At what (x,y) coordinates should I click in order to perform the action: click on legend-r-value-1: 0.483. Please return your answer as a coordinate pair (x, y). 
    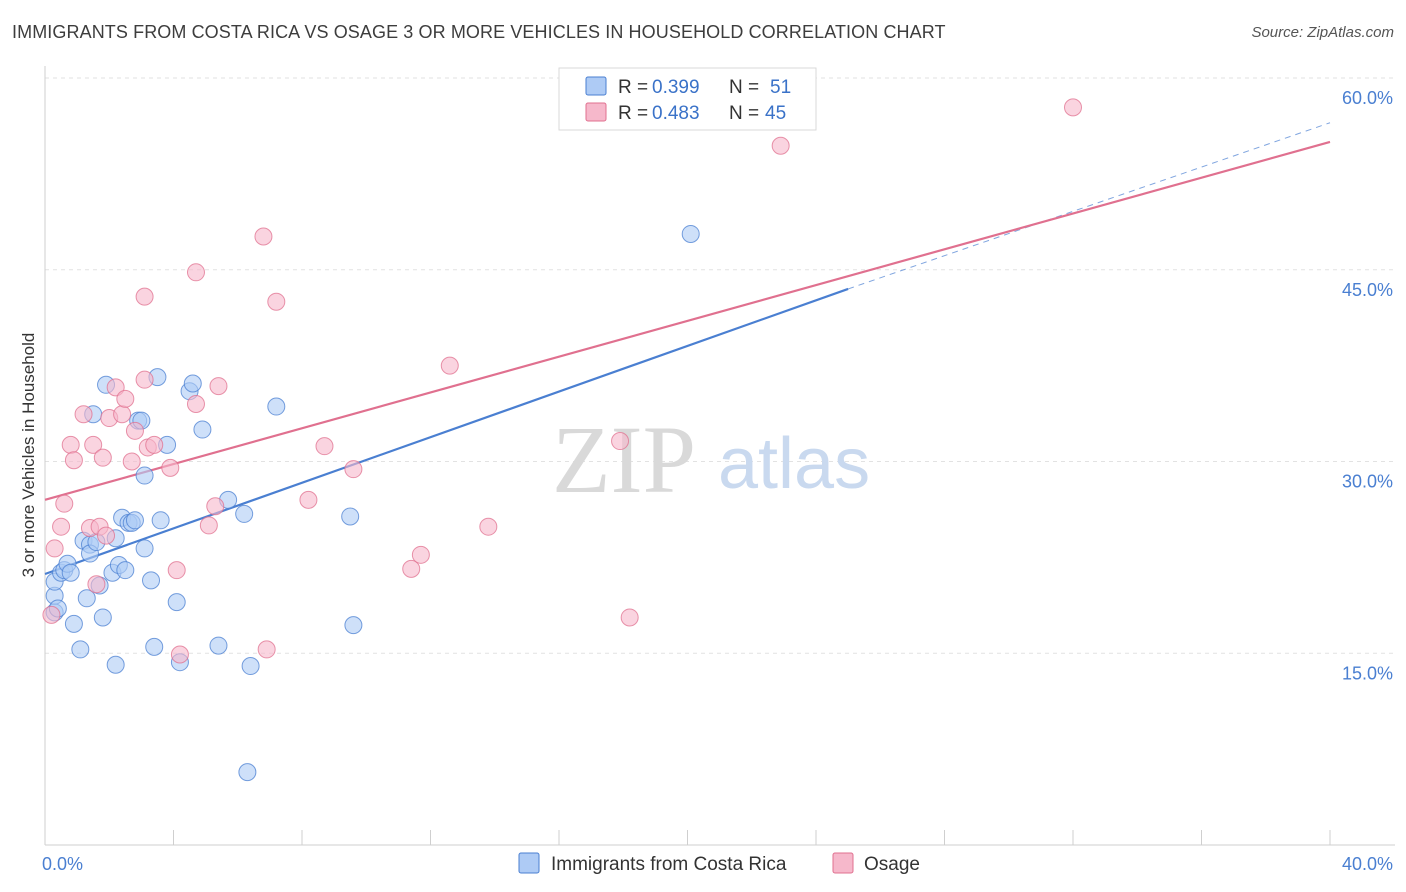
    Looking at the image, I should click on (676, 113).